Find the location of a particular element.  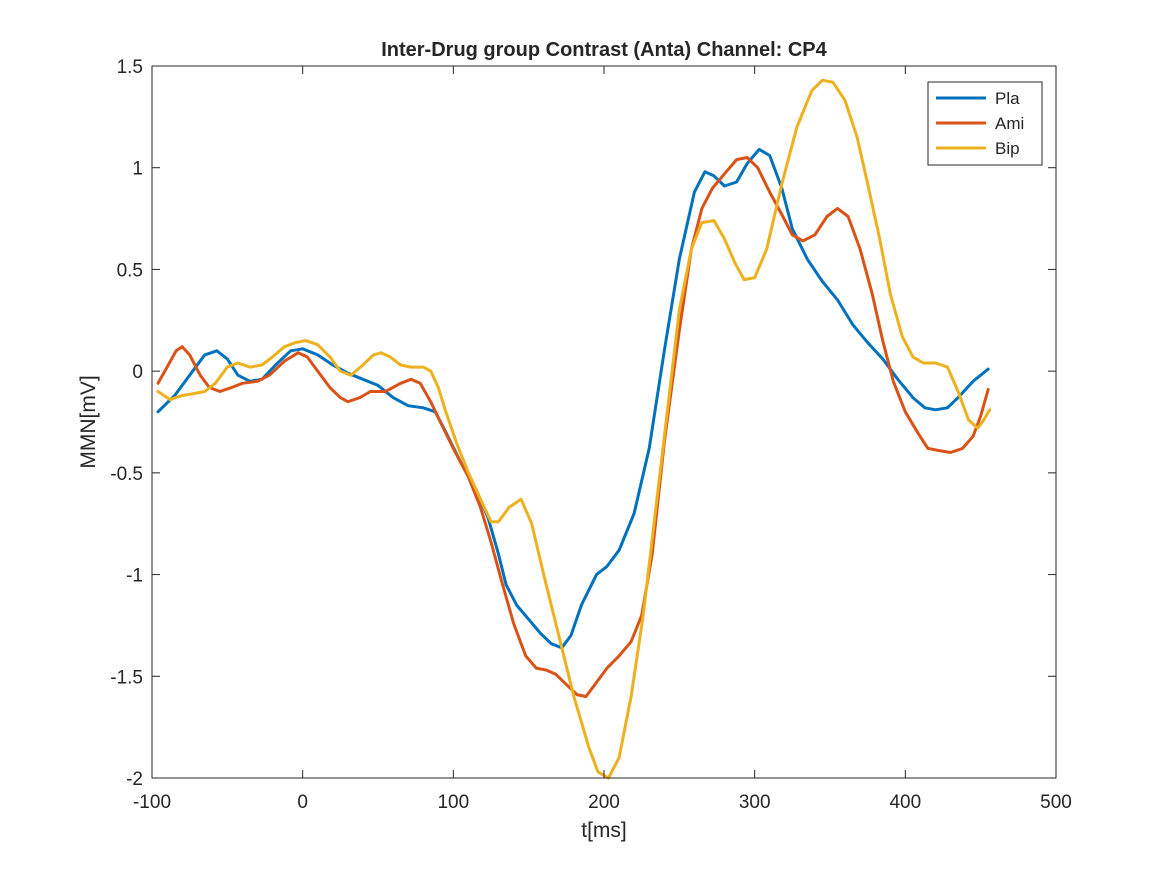

legend-label-bip: Bip is located at coordinates (1007, 148).